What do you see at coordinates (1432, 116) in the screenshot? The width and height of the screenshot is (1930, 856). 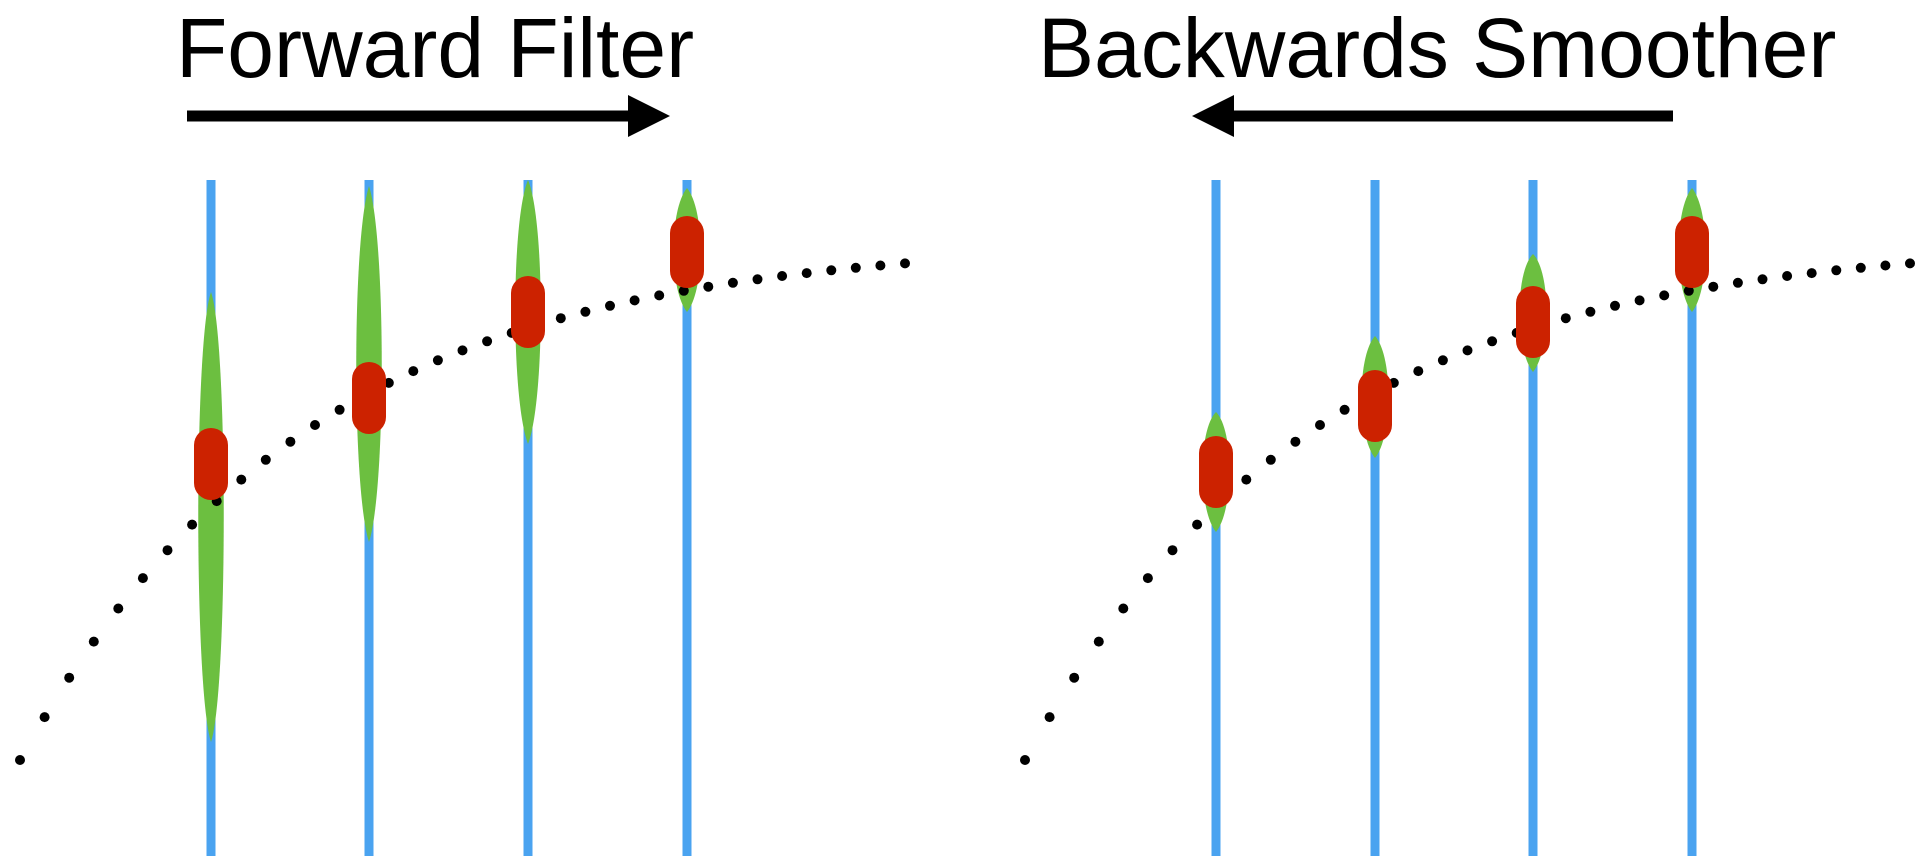 I see `backward-arrow` at bounding box center [1432, 116].